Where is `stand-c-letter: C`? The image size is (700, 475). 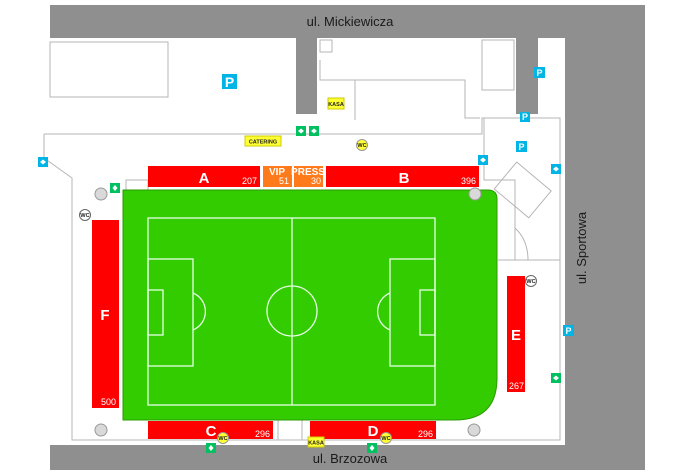 stand-c-letter: C is located at coordinates (211, 431).